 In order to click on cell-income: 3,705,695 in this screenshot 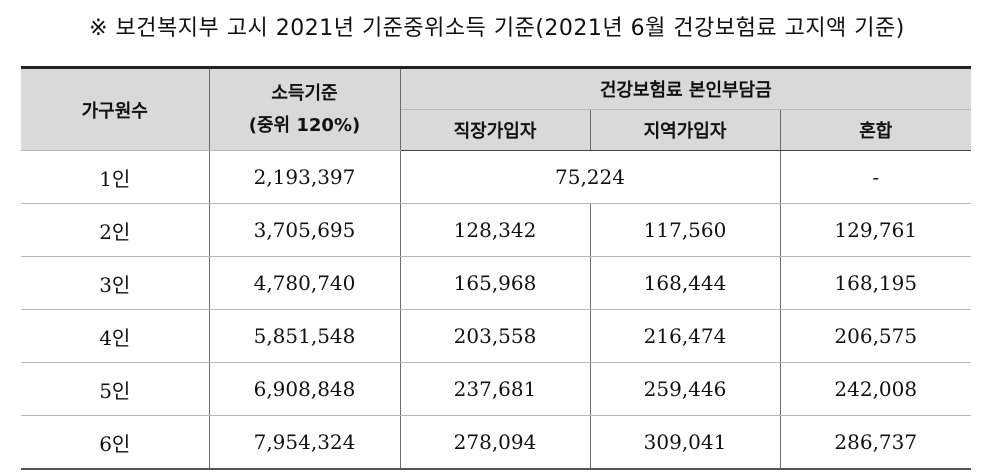, I will do `click(304, 230)`.